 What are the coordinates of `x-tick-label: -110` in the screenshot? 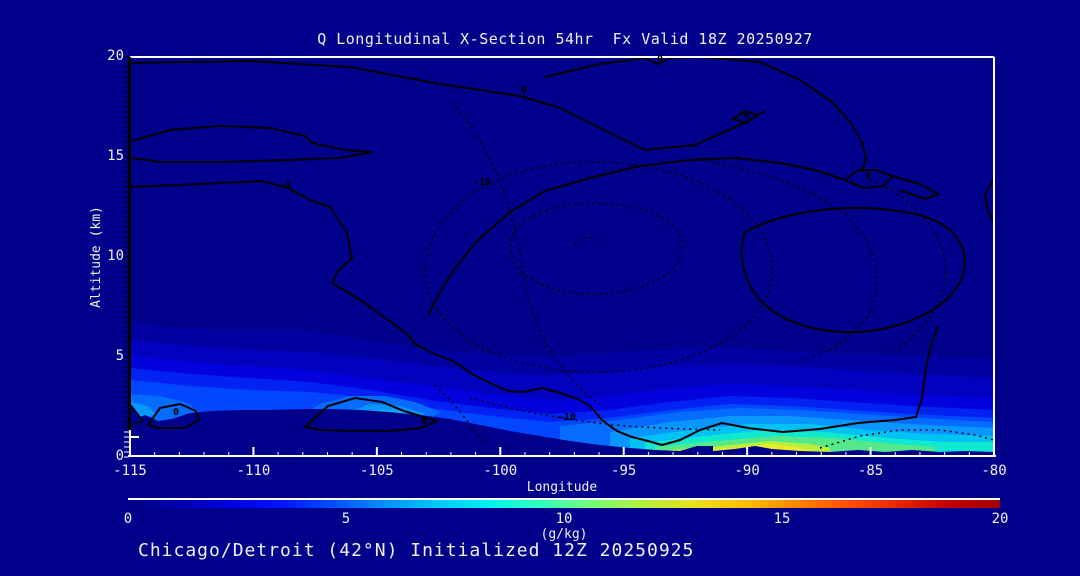 It's located at (253, 471).